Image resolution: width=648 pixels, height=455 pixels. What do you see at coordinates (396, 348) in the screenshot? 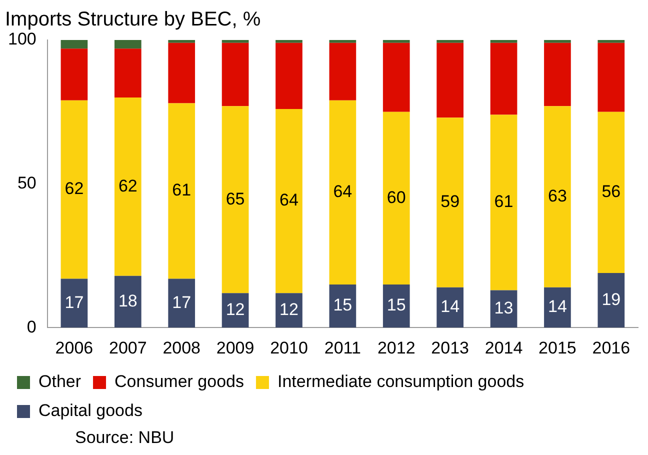
I see `x-tick-label: 2012` at bounding box center [396, 348].